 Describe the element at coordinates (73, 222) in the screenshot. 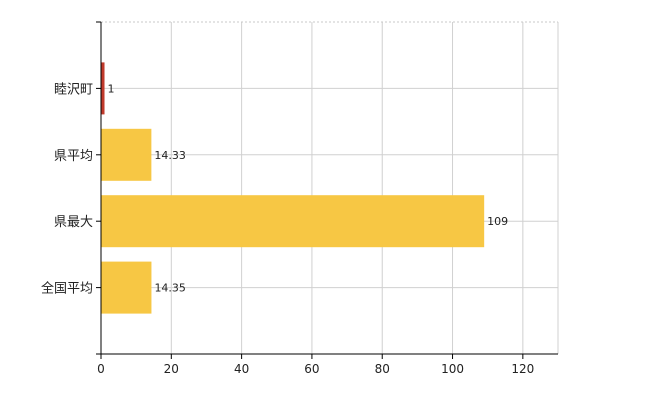

I see `category-label-2: 県最大` at that location.